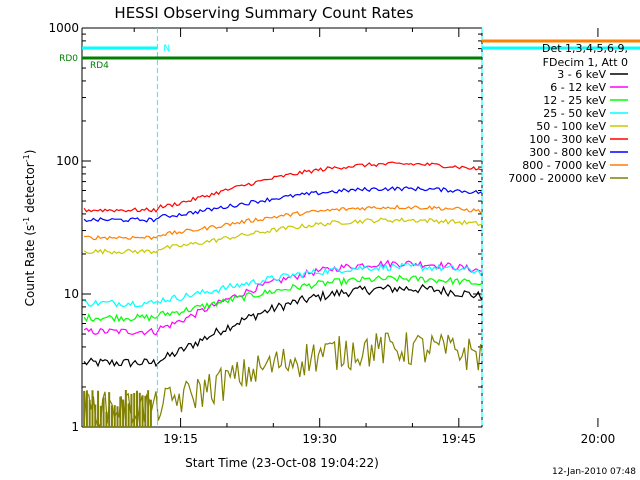  Describe the element at coordinates (99, 66) in the screenshot. I see `rd4-label: RD4` at that location.